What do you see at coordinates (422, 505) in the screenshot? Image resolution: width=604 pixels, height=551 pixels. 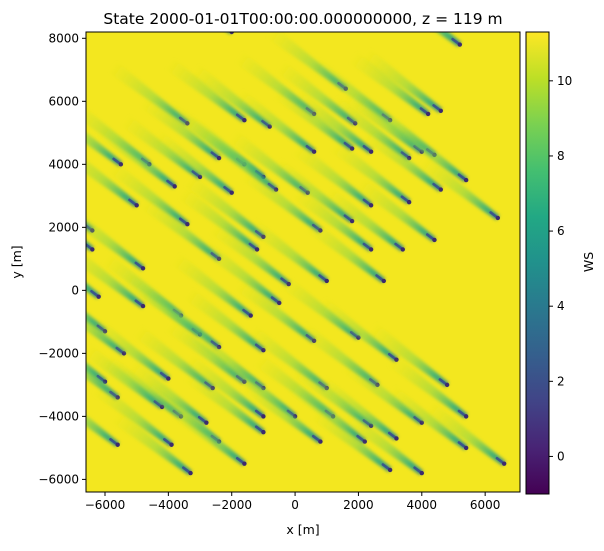 I see `x-tick-label: 4000` at bounding box center [422, 505].